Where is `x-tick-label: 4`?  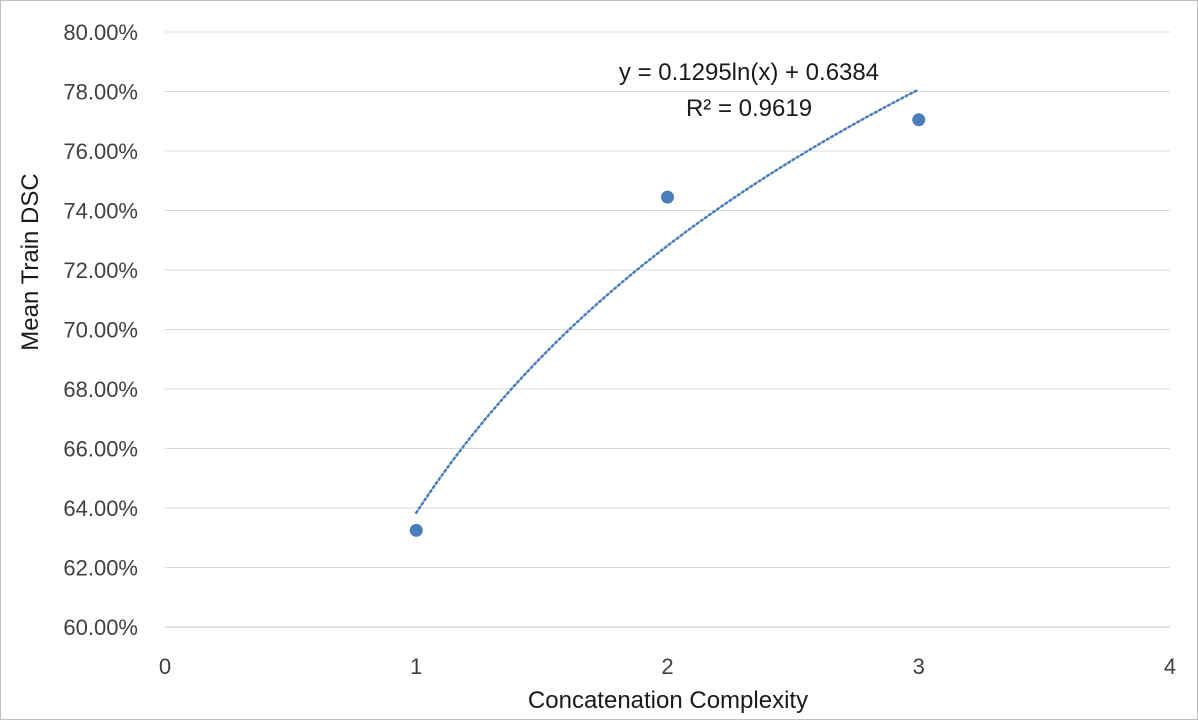 x-tick-label: 4 is located at coordinates (1170, 666).